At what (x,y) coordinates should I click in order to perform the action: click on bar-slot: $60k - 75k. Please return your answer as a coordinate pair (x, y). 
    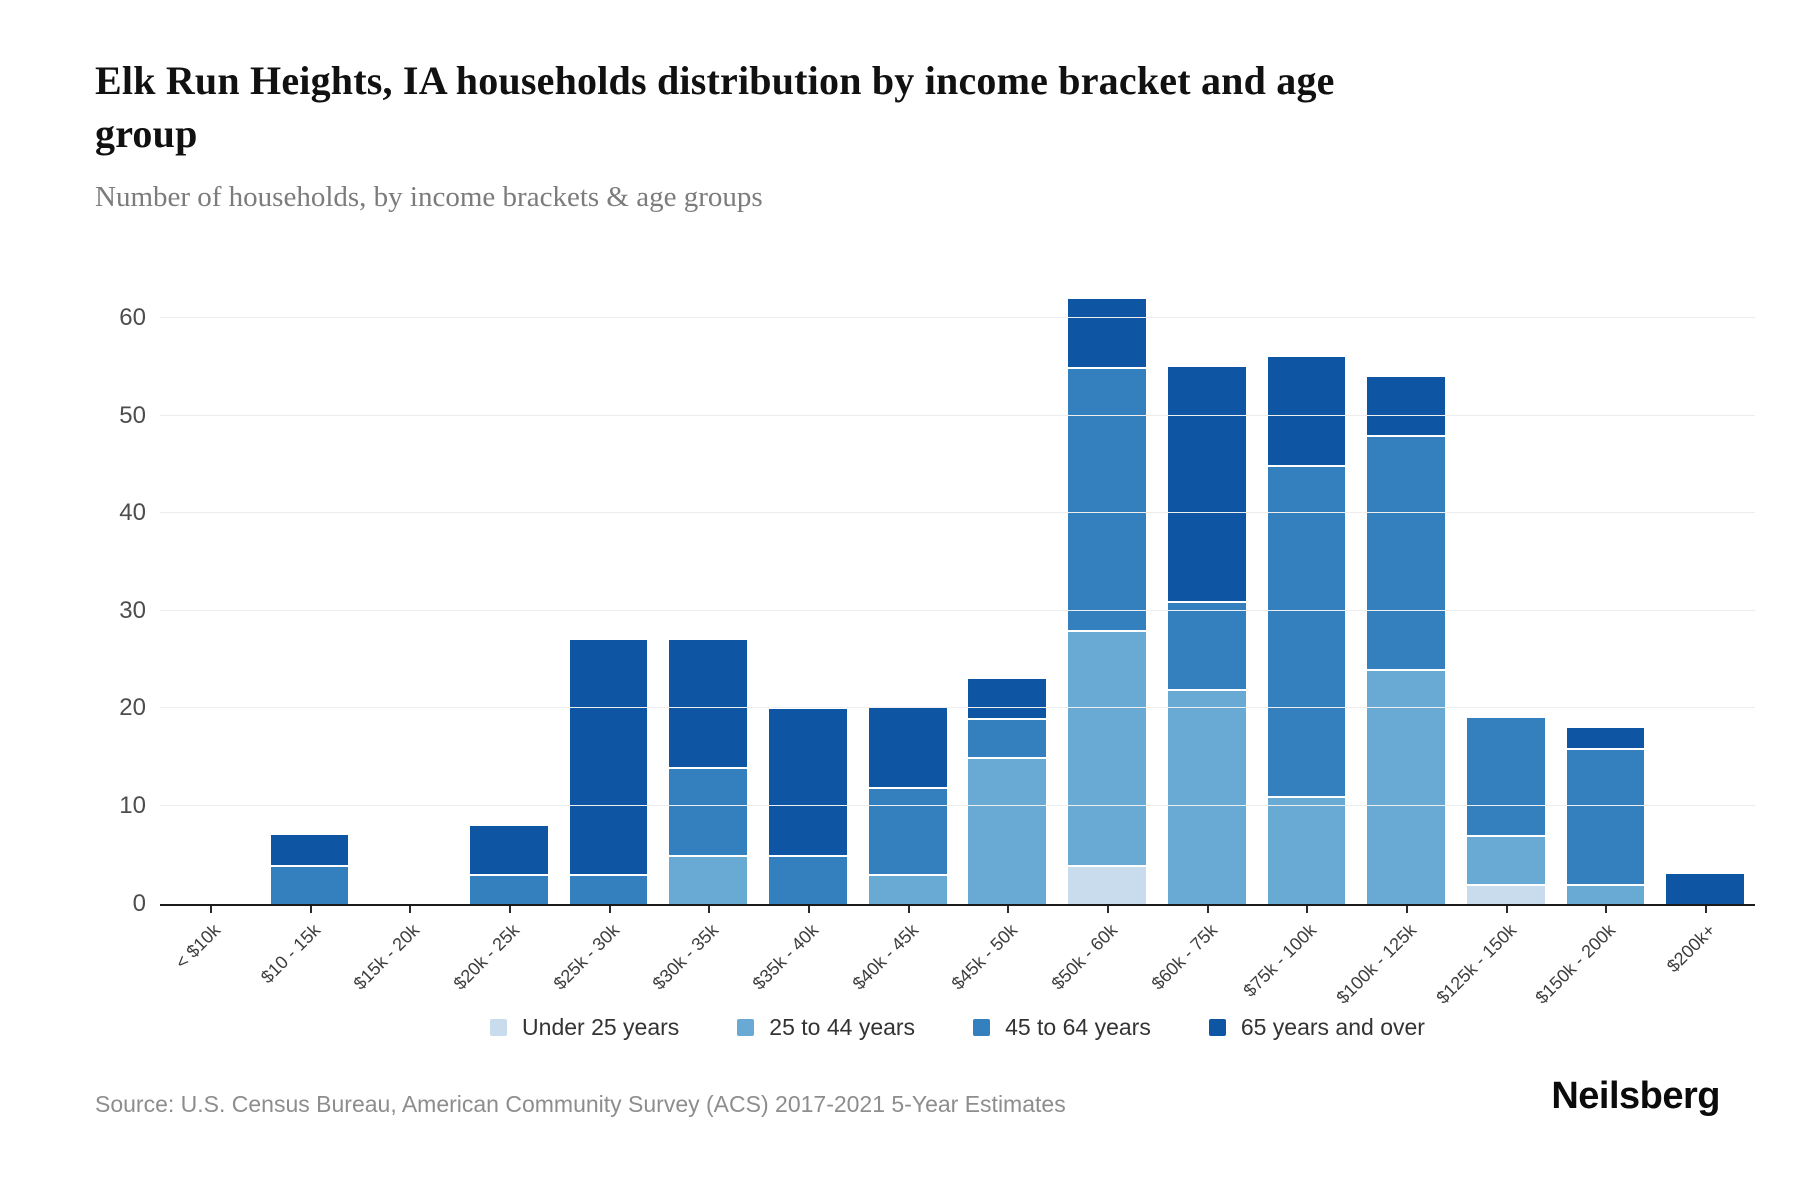
    Looking at the image, I should click on (1202, 628).